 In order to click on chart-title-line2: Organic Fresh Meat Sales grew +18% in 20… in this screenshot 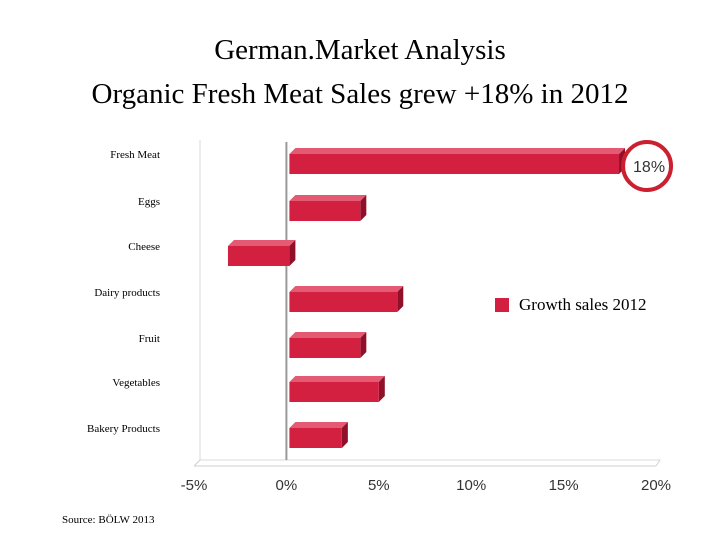, I will do `click(360, 94)`.